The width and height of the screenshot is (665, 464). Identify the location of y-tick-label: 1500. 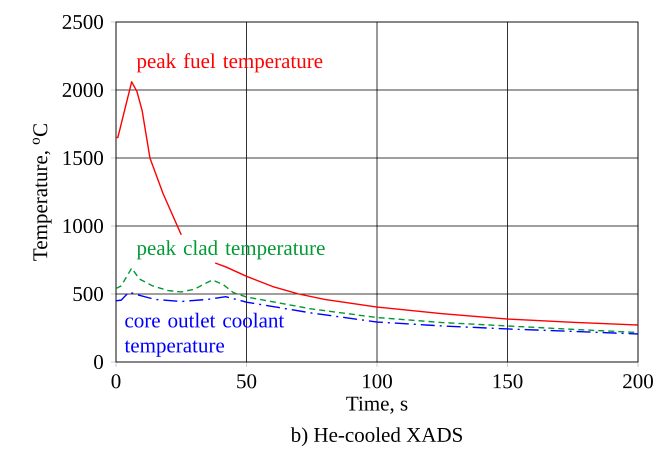
(84, 158).